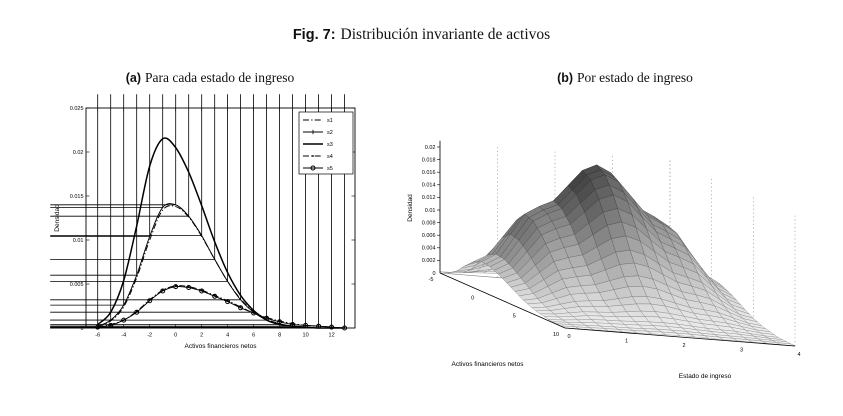 This screenshot has height=416, width=843. What do you see at coordinates (314, 35) in the screenshot?
I see `figure-caption-label: Fig. 7:` at bounding box center [314, 35].